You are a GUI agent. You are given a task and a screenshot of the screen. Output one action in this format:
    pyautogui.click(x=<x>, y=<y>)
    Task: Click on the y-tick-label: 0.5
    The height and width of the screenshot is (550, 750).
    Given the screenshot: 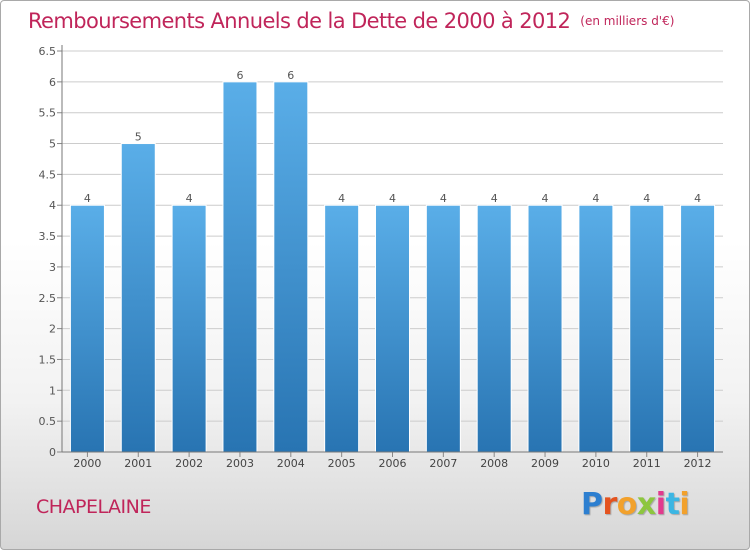 What is the action you would take?
    pyautogui.click(x=48, y=421)
    